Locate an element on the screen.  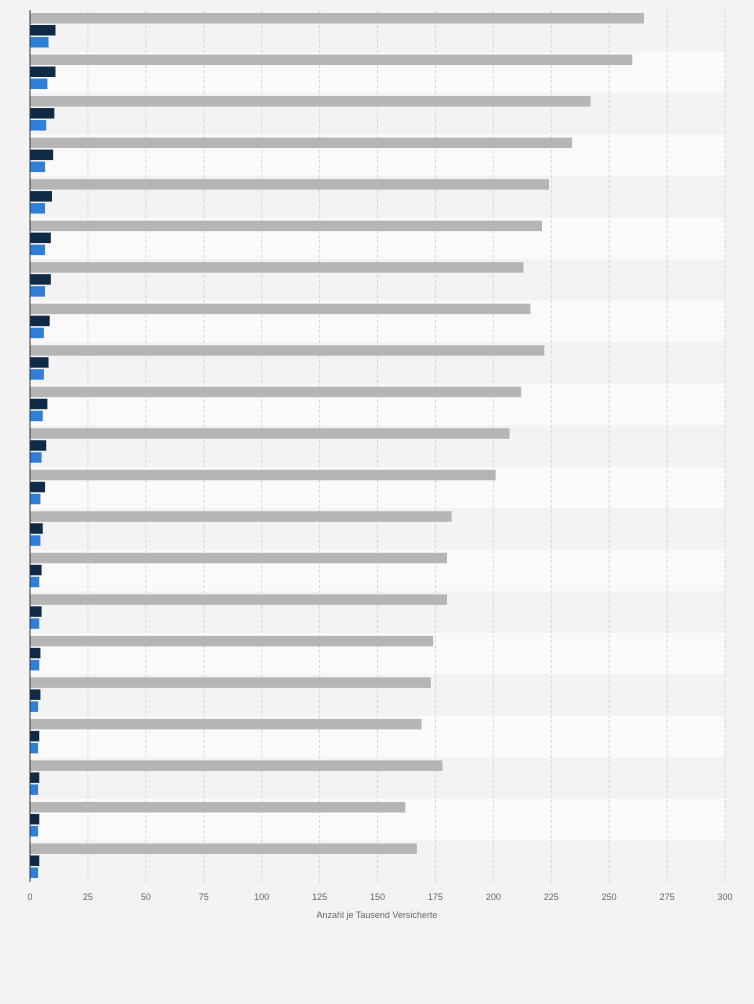
x-tick-label: 75 is located at coordinates (204, 897).